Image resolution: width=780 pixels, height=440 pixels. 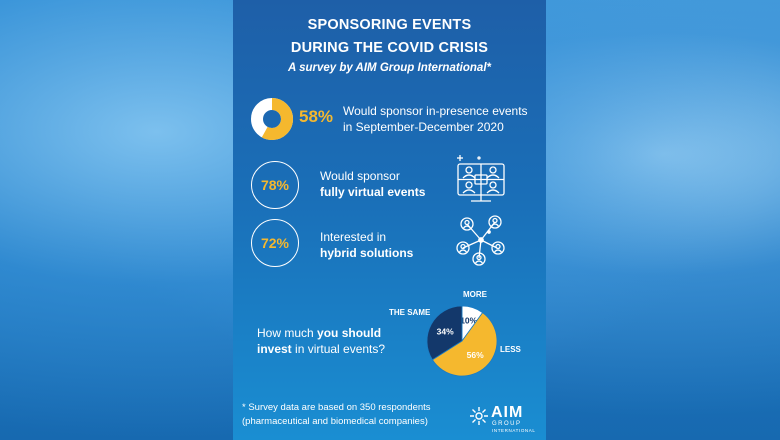 What do you see at coordinates (468, 320) in the screenshot?
I see `pie-value-label: 10%` at bounding box center [468, 320].